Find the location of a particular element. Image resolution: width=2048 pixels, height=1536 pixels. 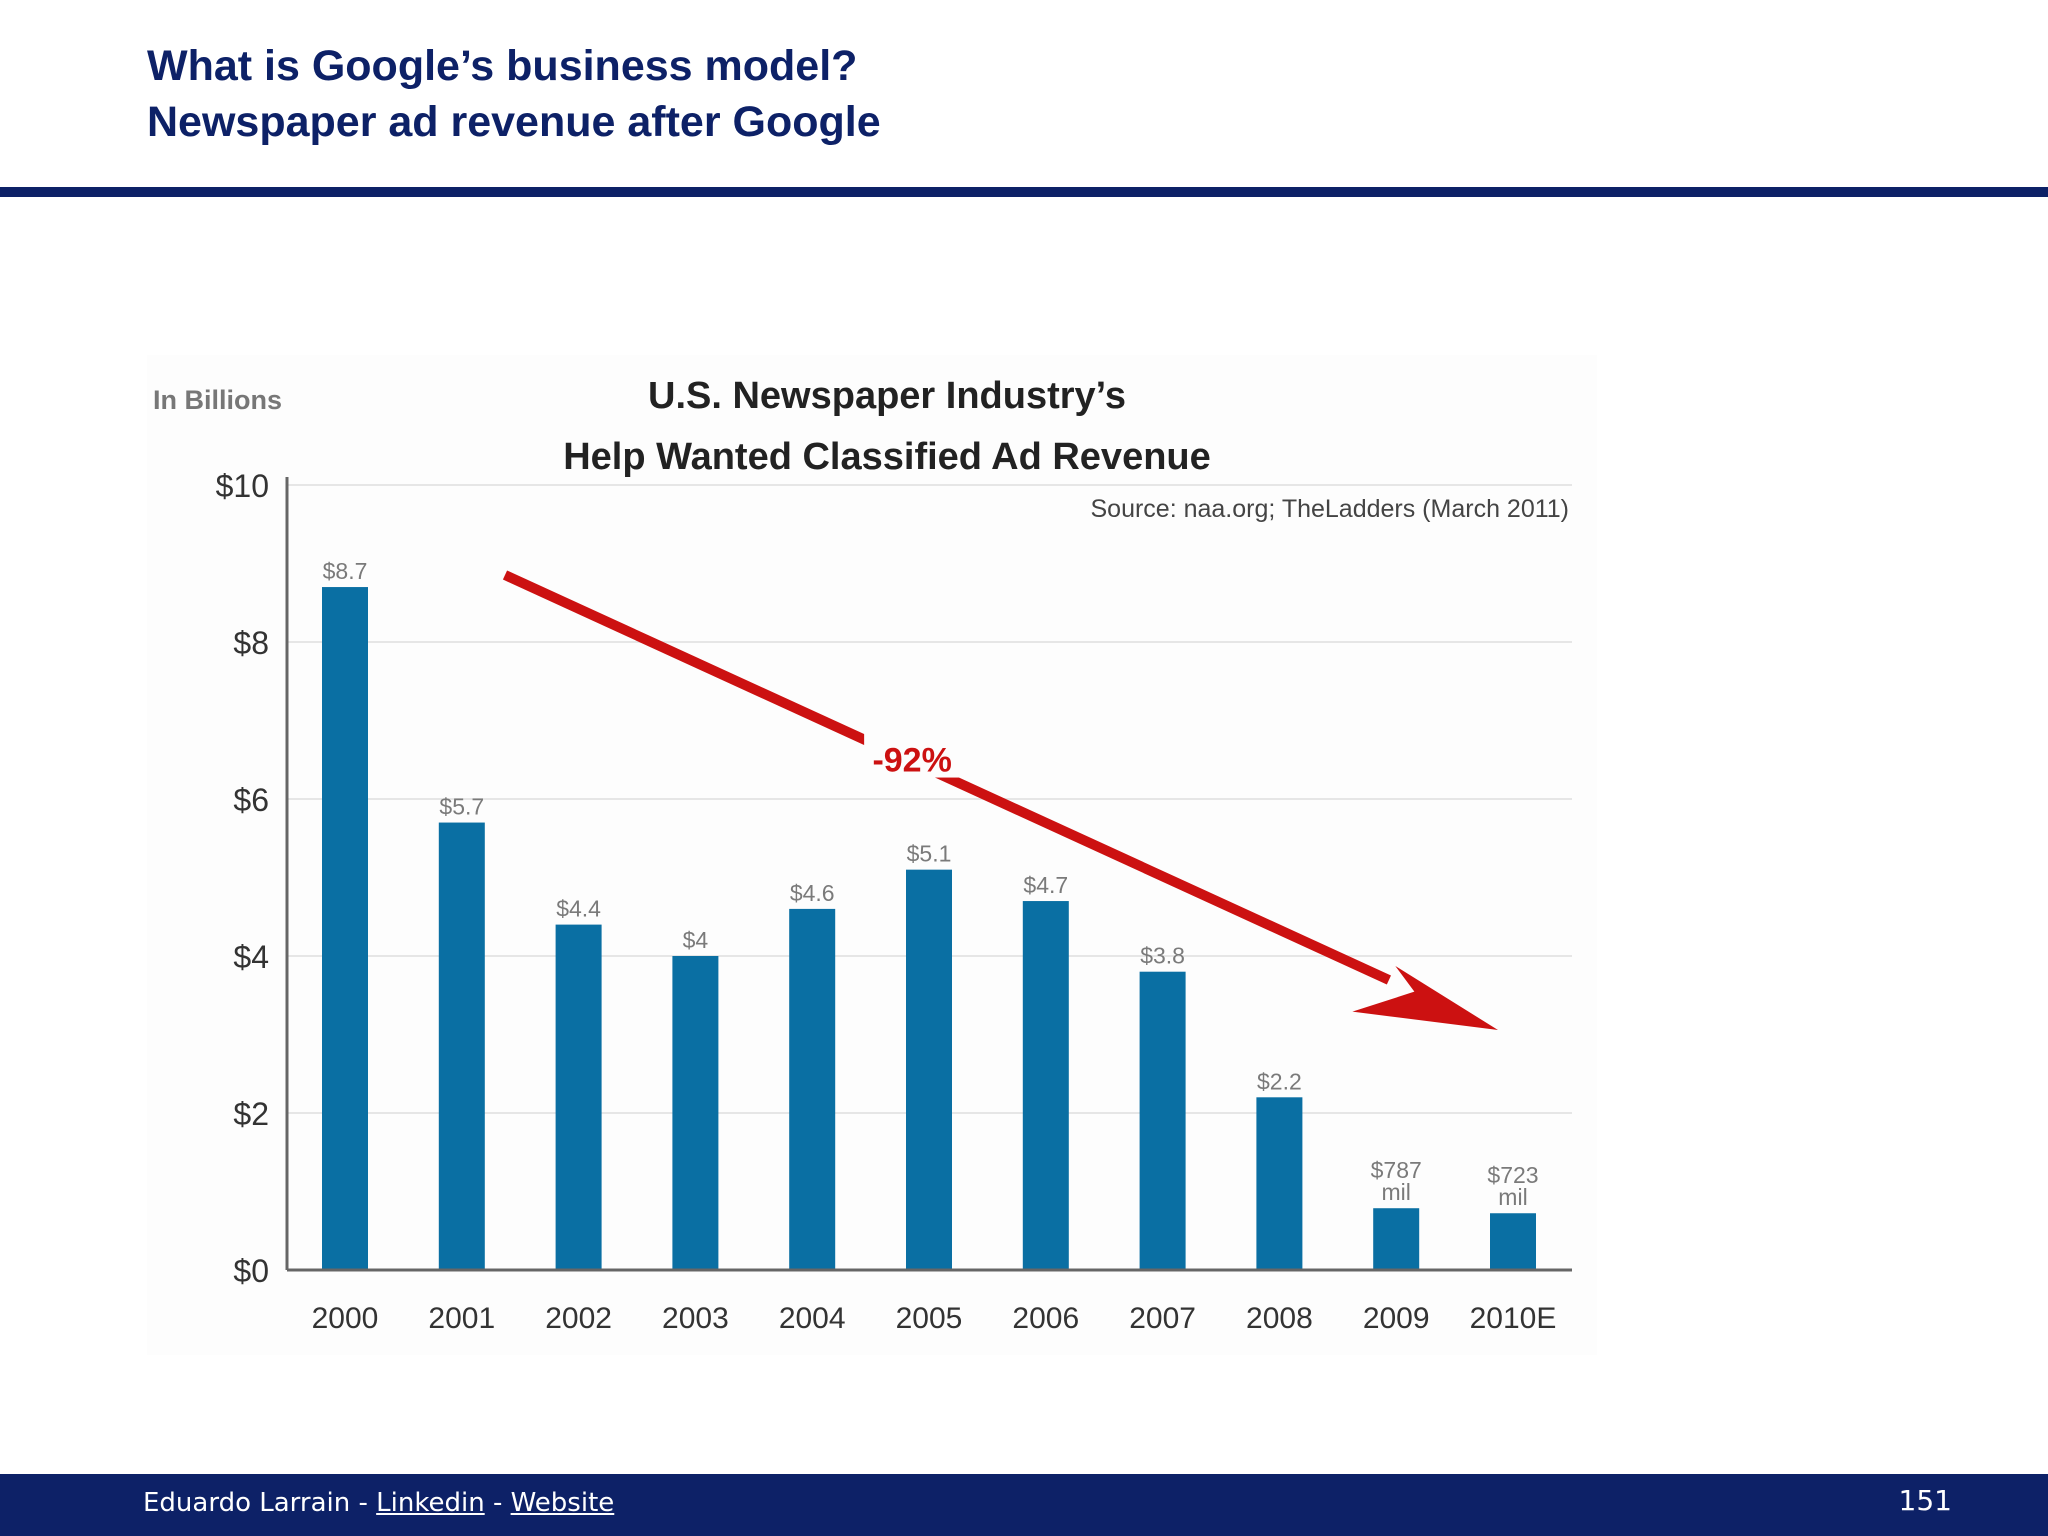

x-tick-label-2008: 2008 is located at coordinates (1279, 1318).